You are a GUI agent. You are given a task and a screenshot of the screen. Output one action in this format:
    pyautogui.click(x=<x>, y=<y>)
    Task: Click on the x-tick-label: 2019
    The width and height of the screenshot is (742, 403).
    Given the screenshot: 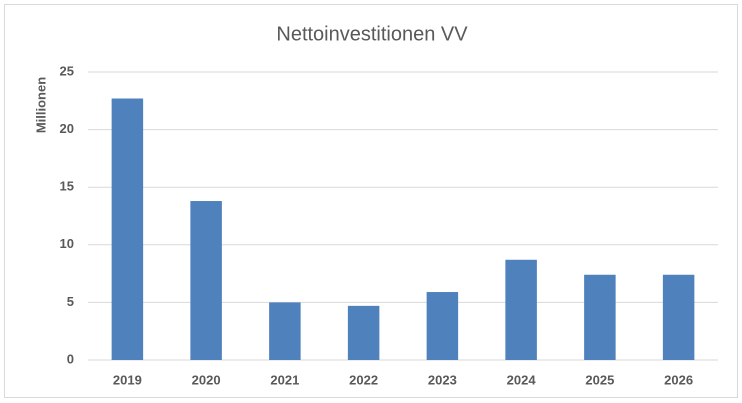 What is the action you would take?
    pyautogui.click(x=127, y=379)
    